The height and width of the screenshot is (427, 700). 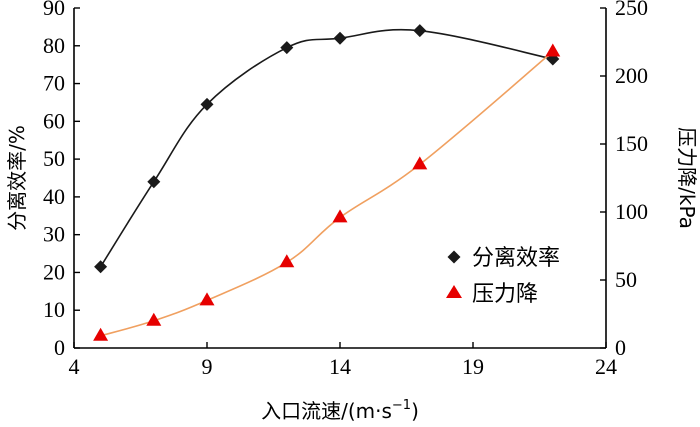 What do you see at coordinates (54, 10) in the screenshot?
I see `y-left-tick-label: 90` at bounding box center [54, 10].